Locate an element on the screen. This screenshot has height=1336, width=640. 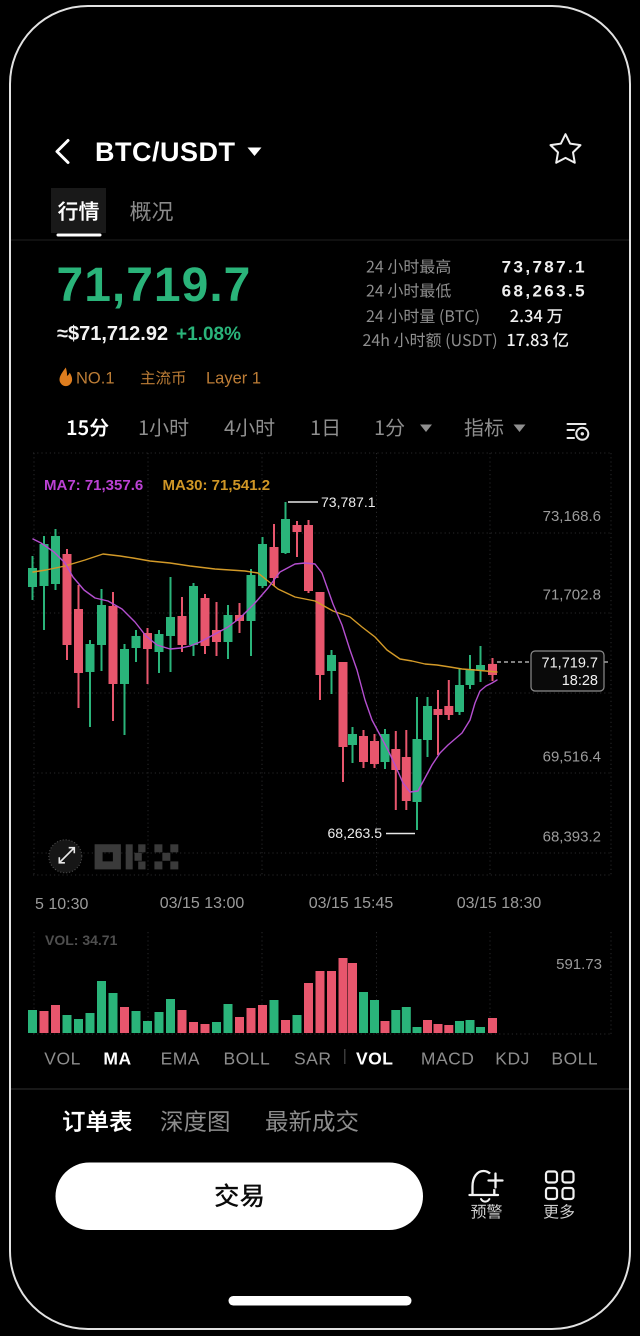
svg-text: 03/15 13:00 is located at coordinates (202, 903).